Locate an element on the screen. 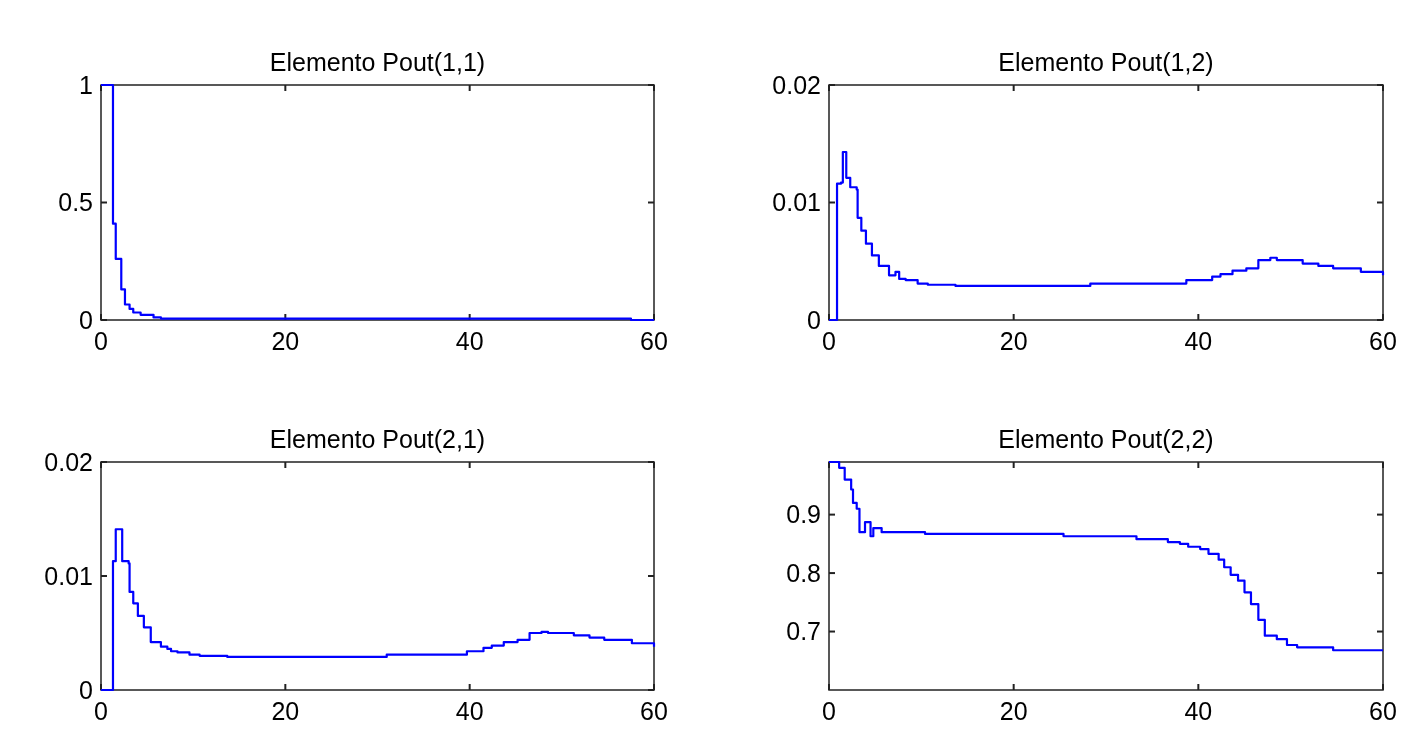  y-tick-label: 0.9 is located at coordinates (803, 514).